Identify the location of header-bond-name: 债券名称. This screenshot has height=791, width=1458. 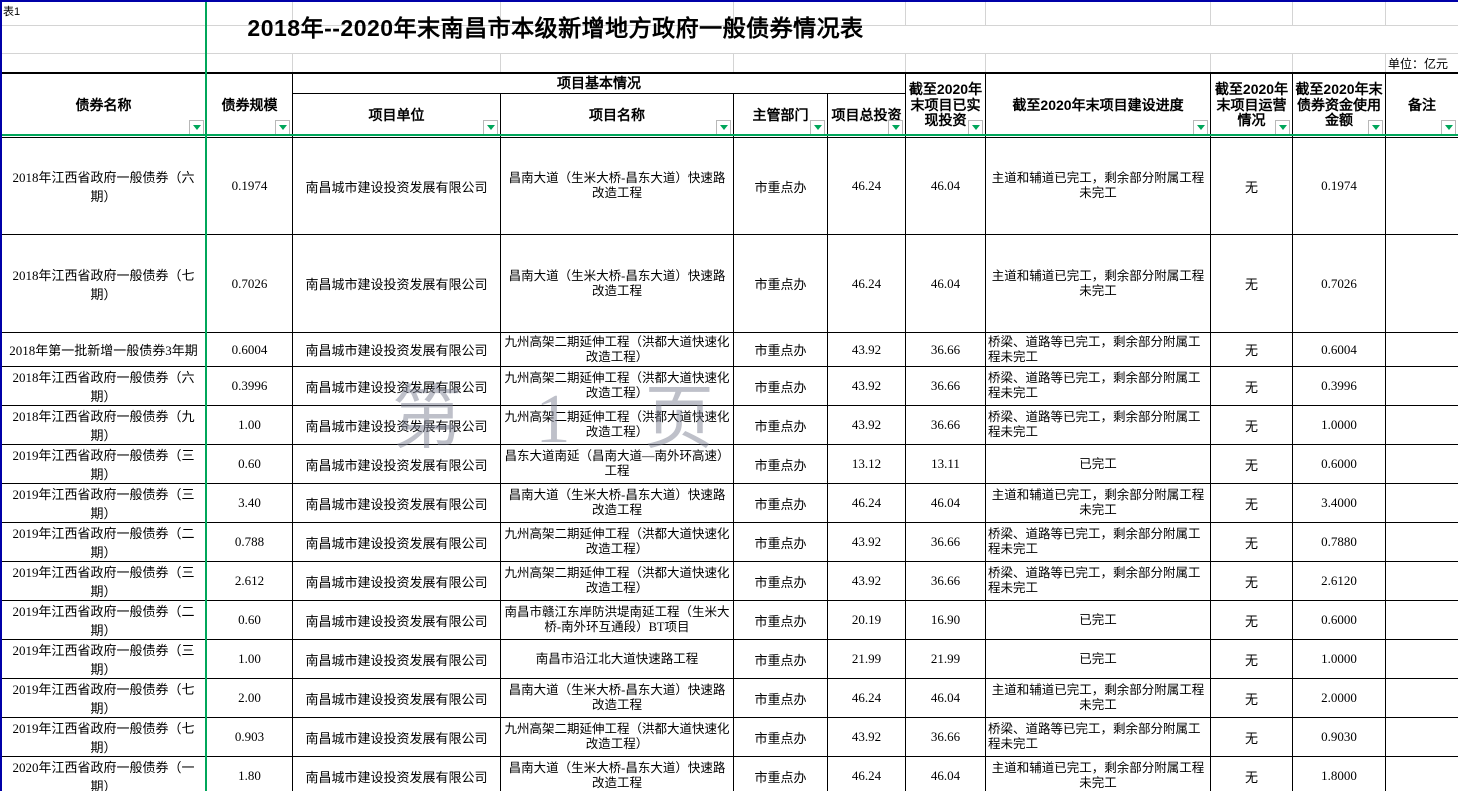
(103, 105).